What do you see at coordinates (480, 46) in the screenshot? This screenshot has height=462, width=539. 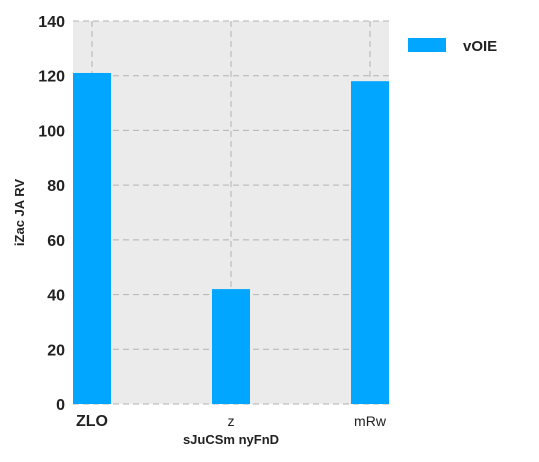 I see `legend-label: vOIE` at bounding box center [480, 46].